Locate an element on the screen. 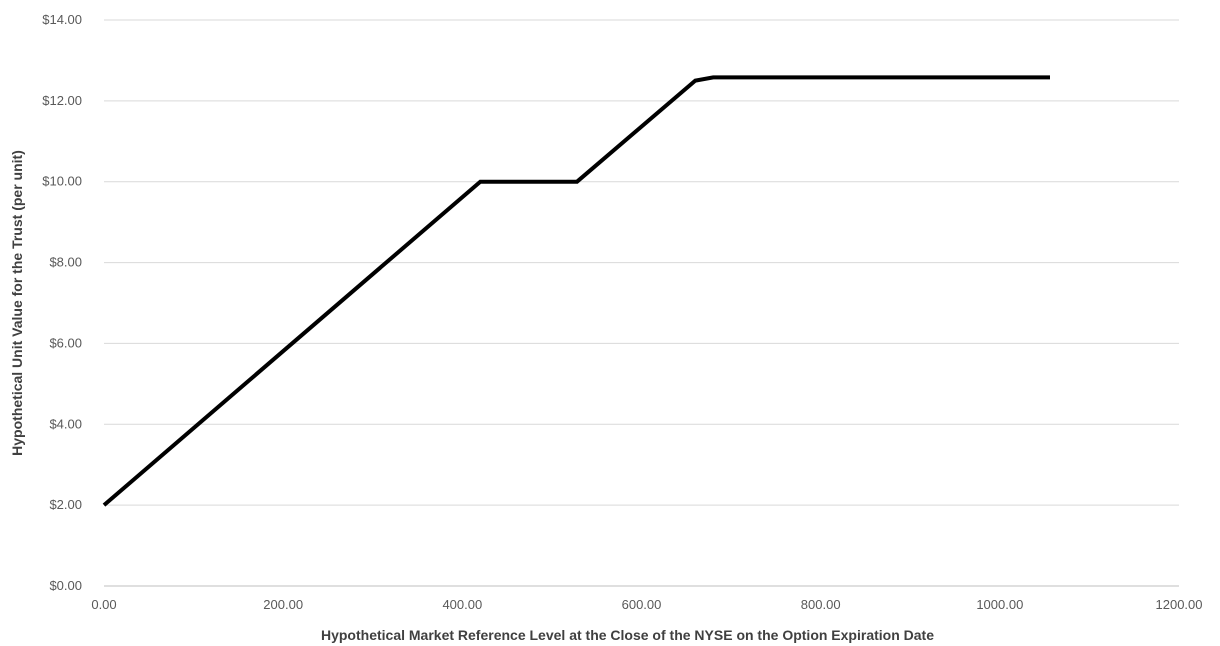 The width and height of the screenshot is (1220, 646). y-tick-label: $2.00 is located at coordinates (65, 504).